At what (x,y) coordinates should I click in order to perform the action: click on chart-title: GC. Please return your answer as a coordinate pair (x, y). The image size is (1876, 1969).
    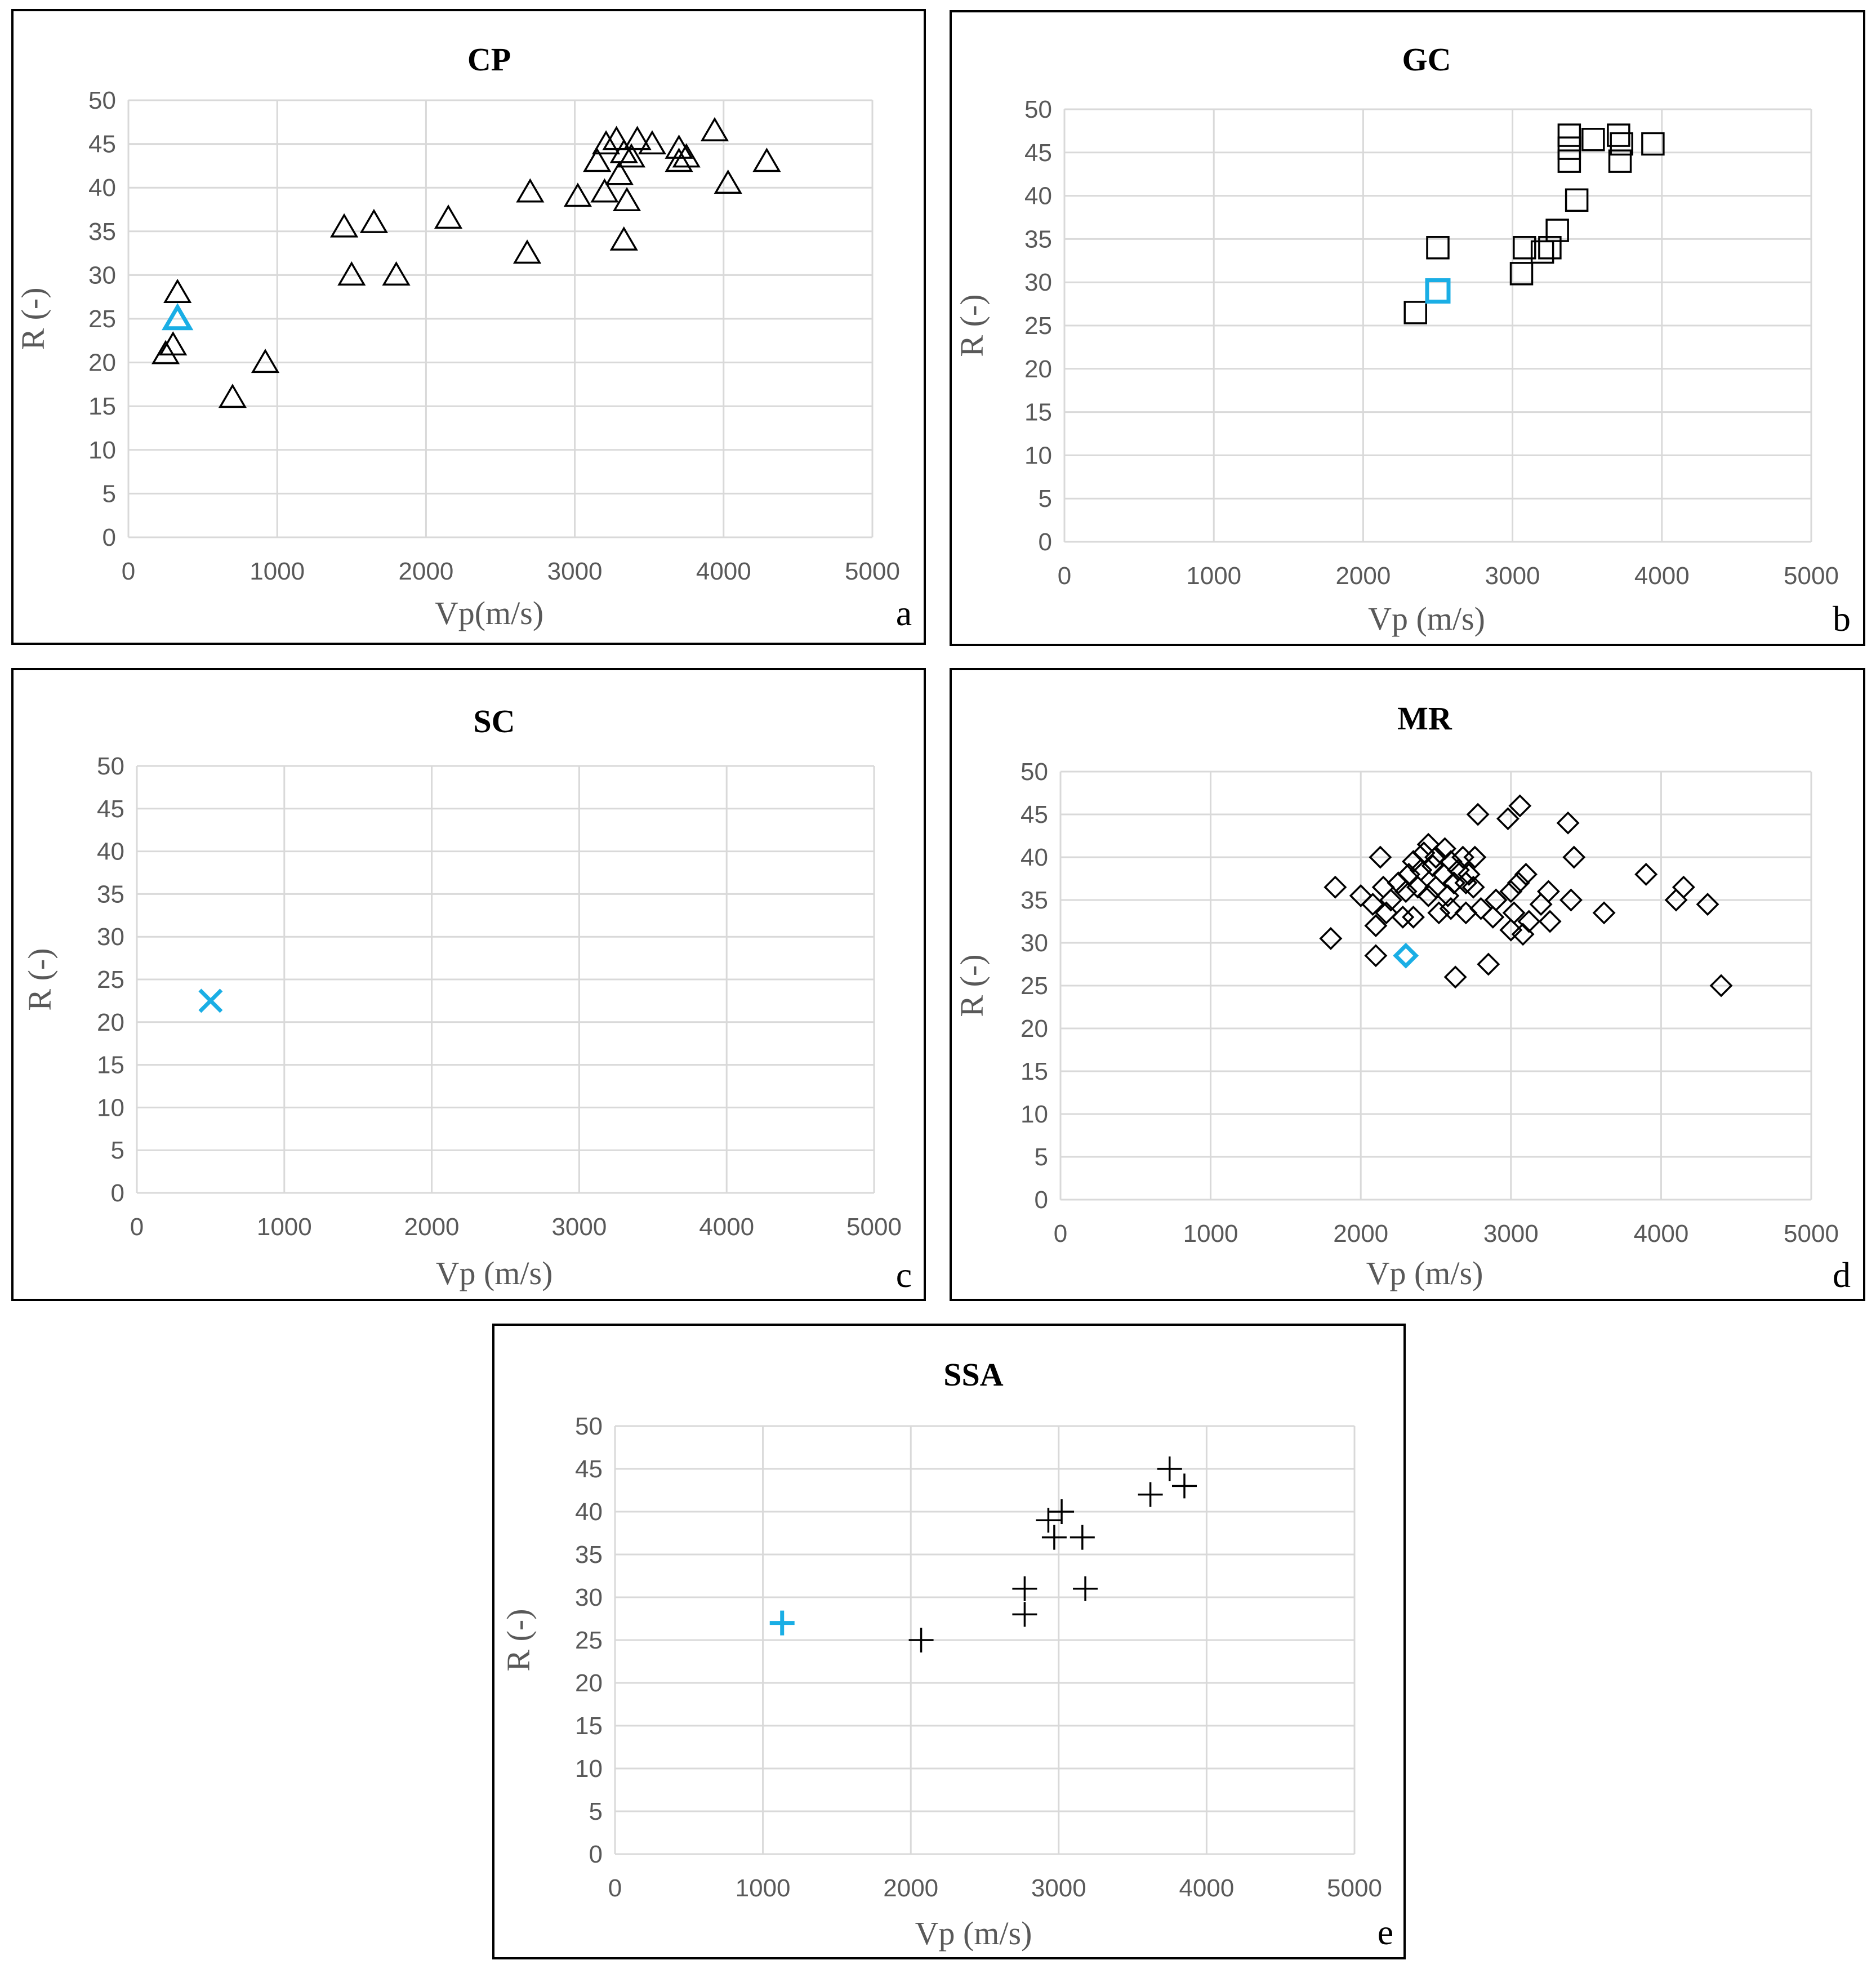
    Looking at the image, I should click on (1426, 59).